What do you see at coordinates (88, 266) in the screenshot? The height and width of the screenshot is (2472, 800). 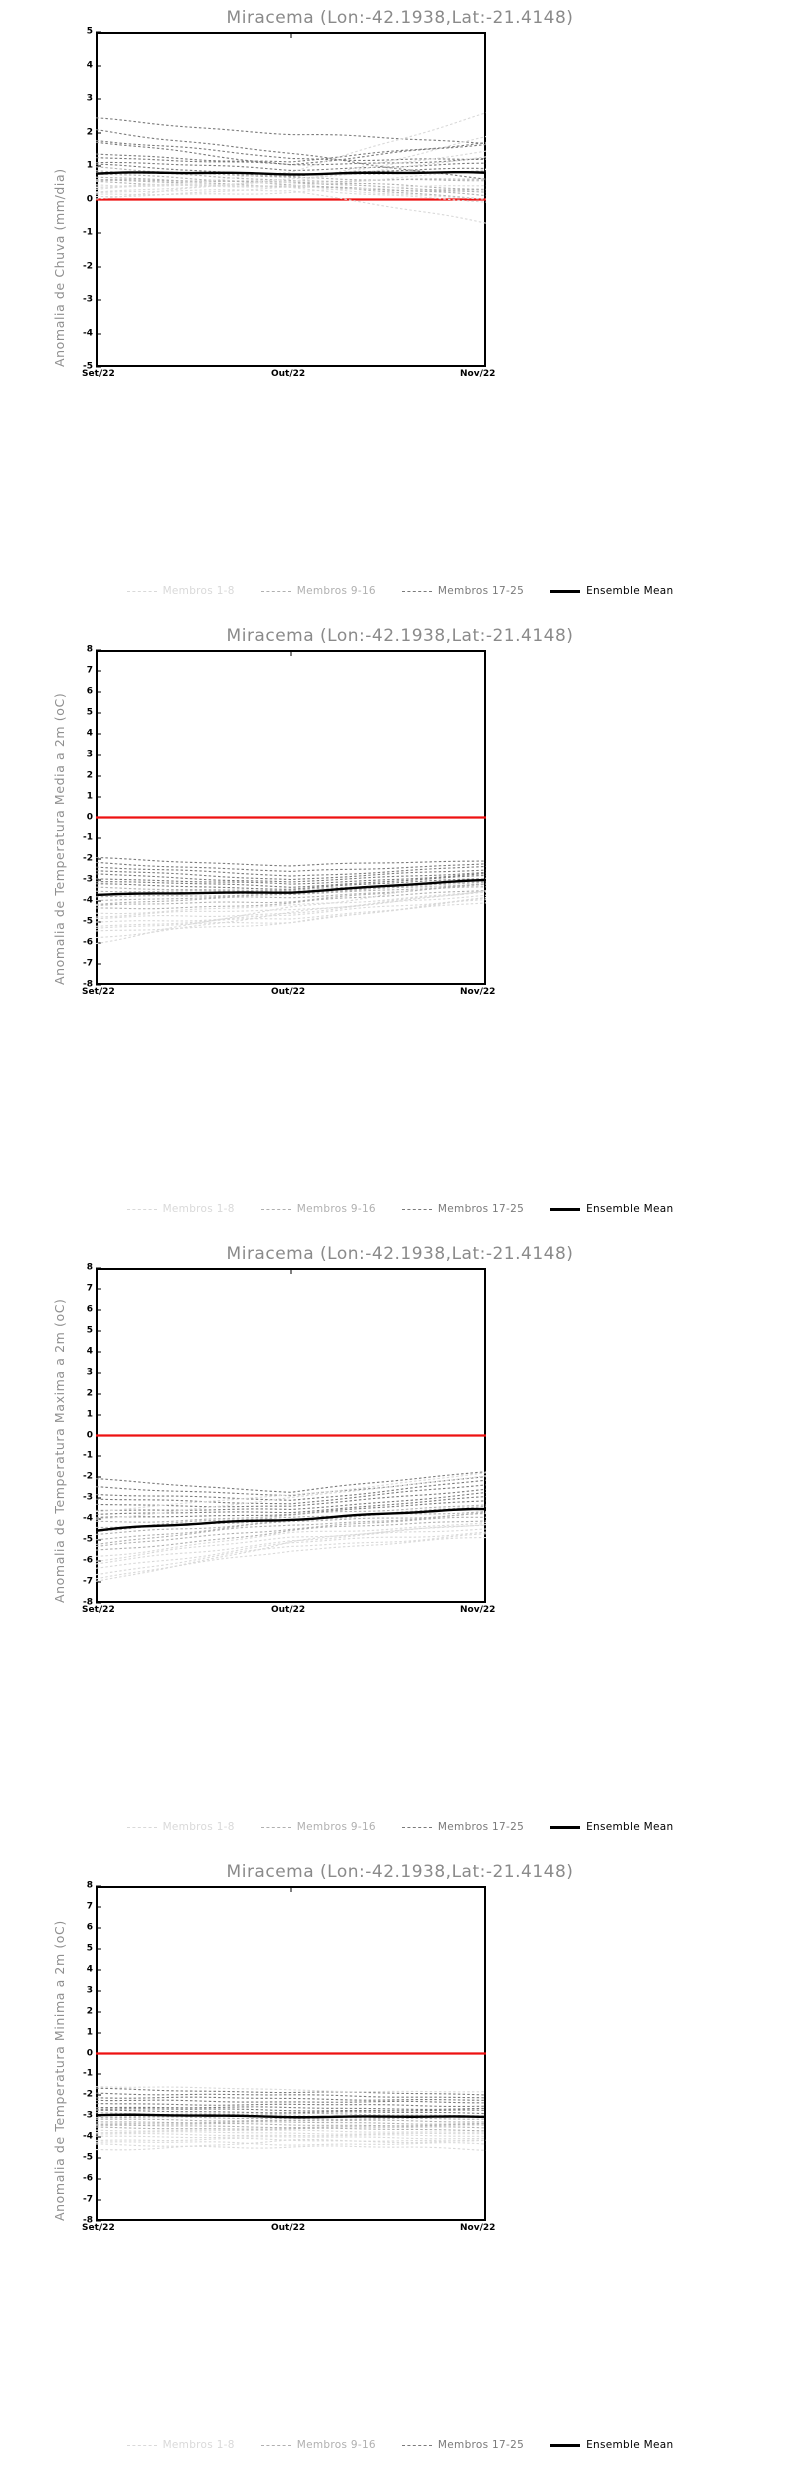 I see `y-axis-tick-label: -2` at bounding box center [88, 266].